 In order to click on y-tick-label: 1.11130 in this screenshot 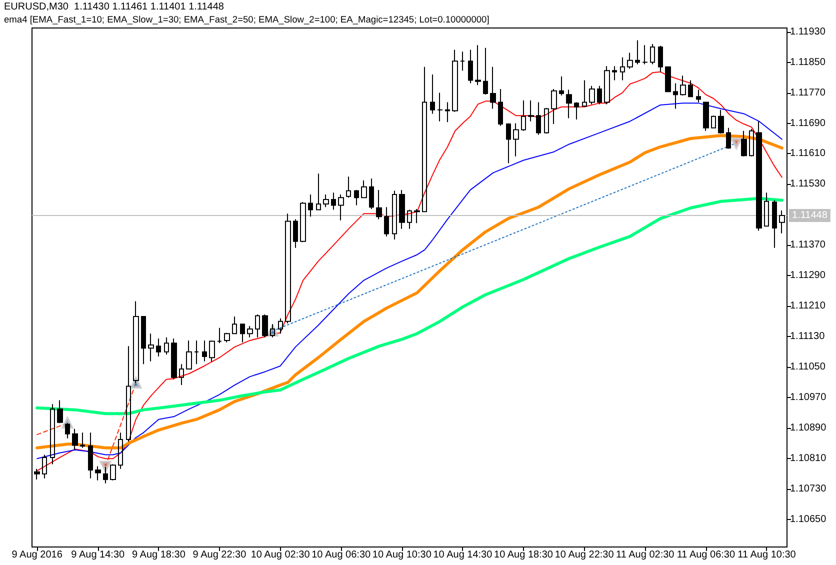, I will do `click(808, 336)`.